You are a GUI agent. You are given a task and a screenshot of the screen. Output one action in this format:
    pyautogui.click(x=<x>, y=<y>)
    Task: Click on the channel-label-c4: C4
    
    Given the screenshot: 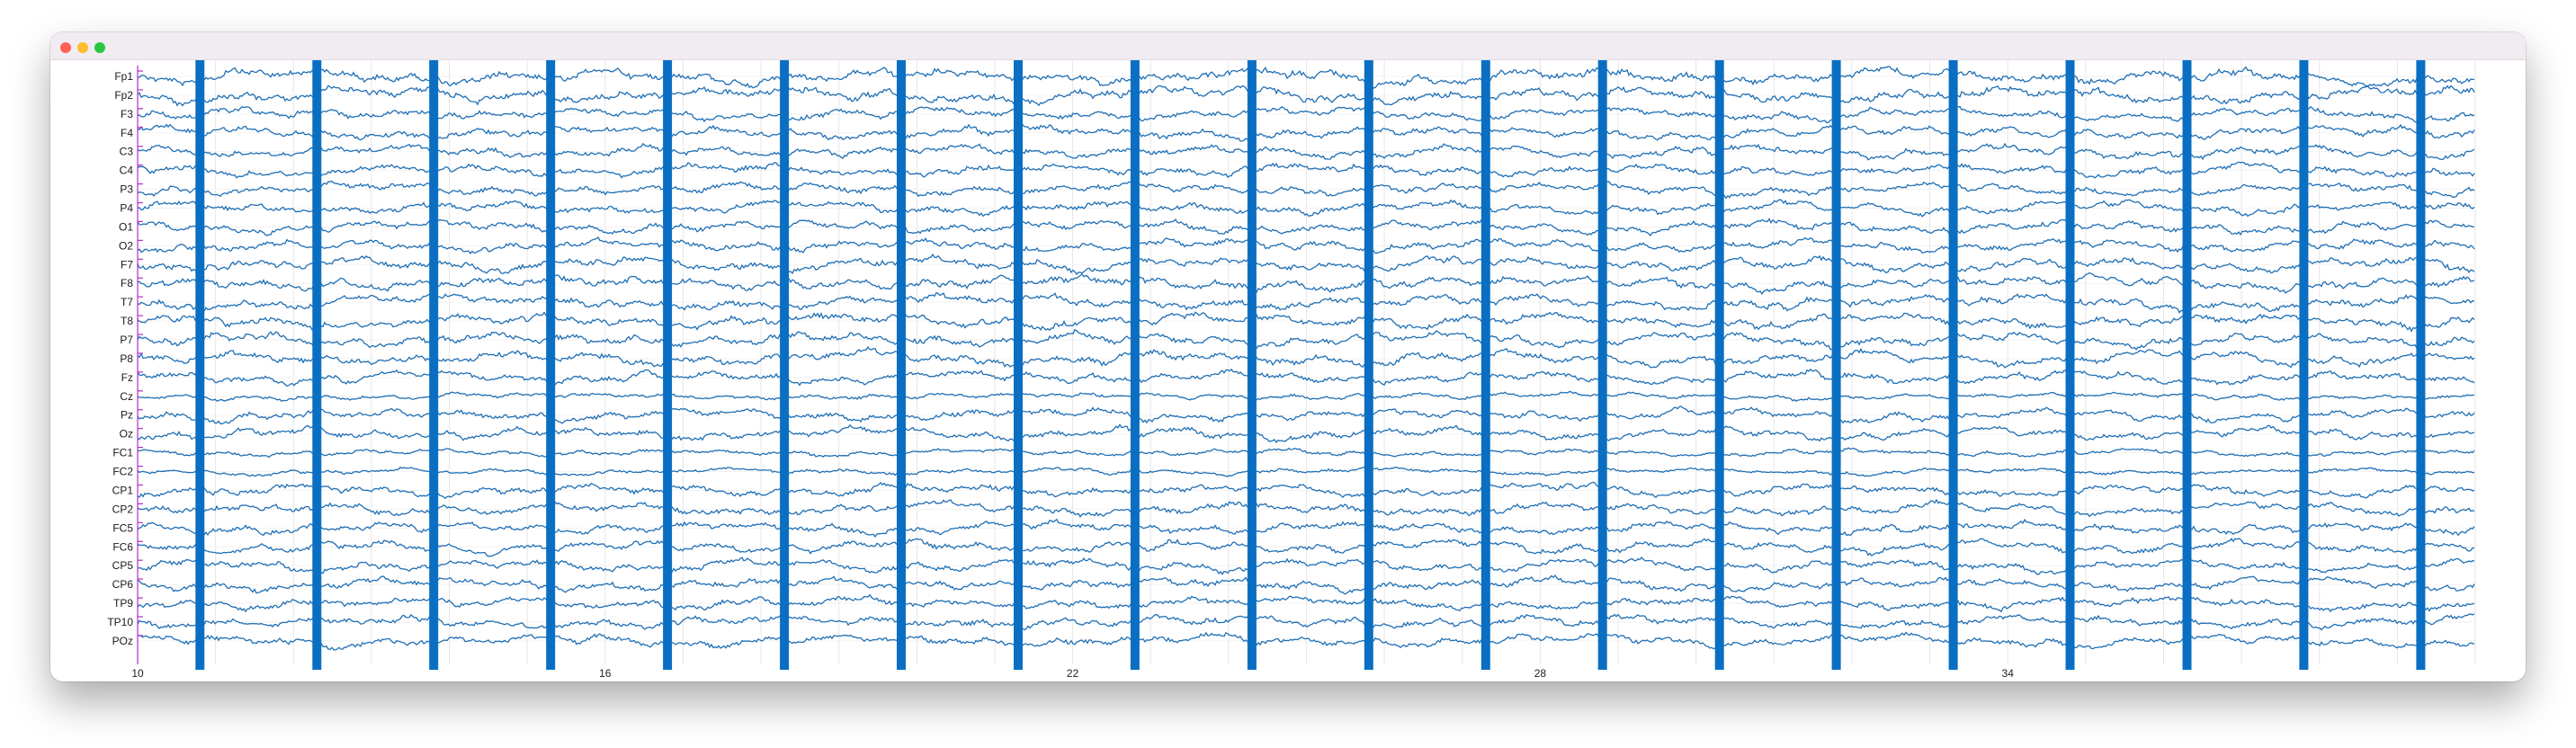 What is the action you would take?
    pyautogui.click(x=127, y=171)
    